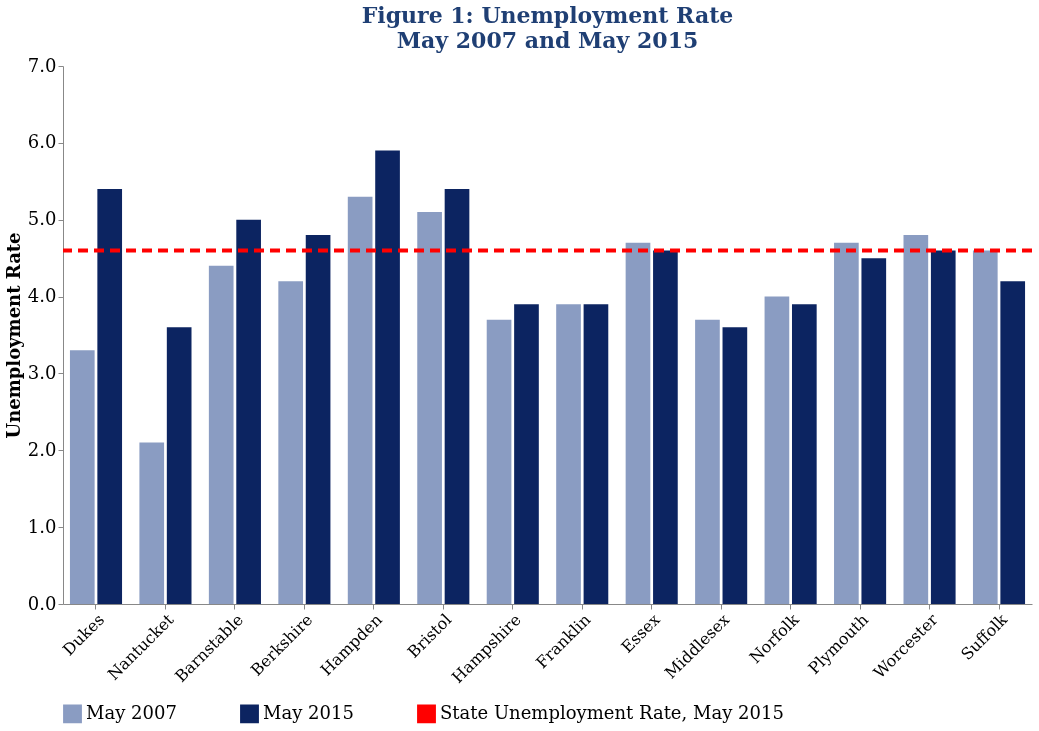 The height and width of the screenshot is (731, 1039). Describe the element at coordinates (547, 15) in the screenshot. I see `chart-title: Figure 1: Unemployment Rate` at that location.